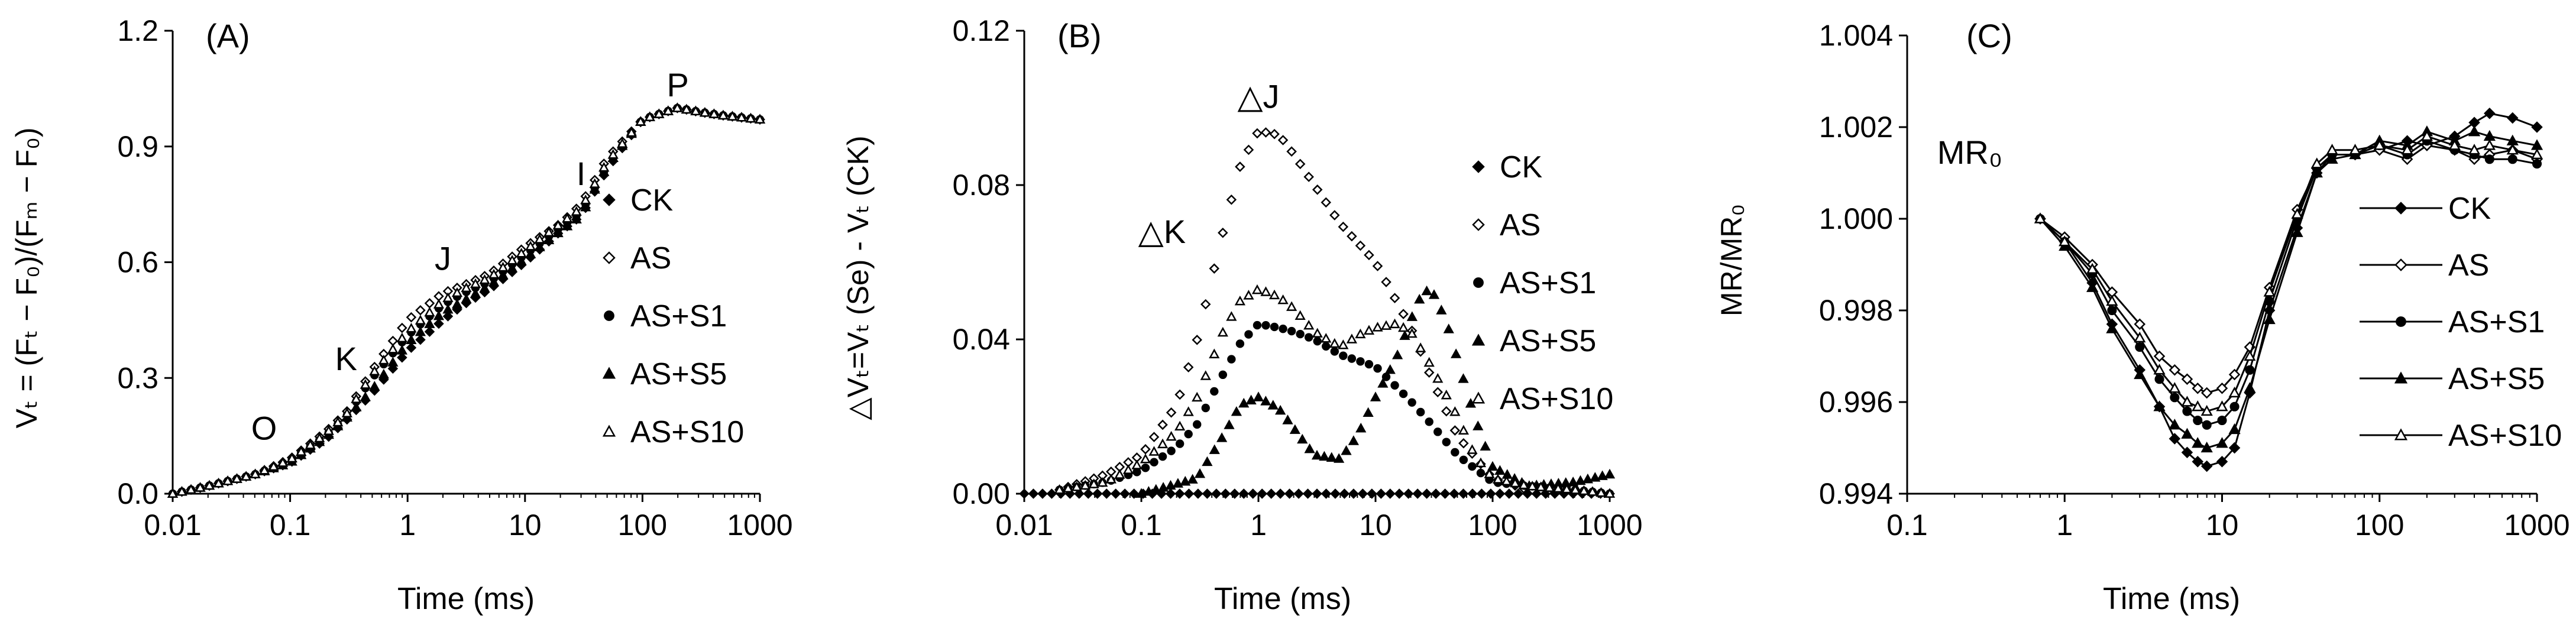  Describe the element at coordinates (346, 358) in the screenshot. I see `annotation-label: K` at that location.